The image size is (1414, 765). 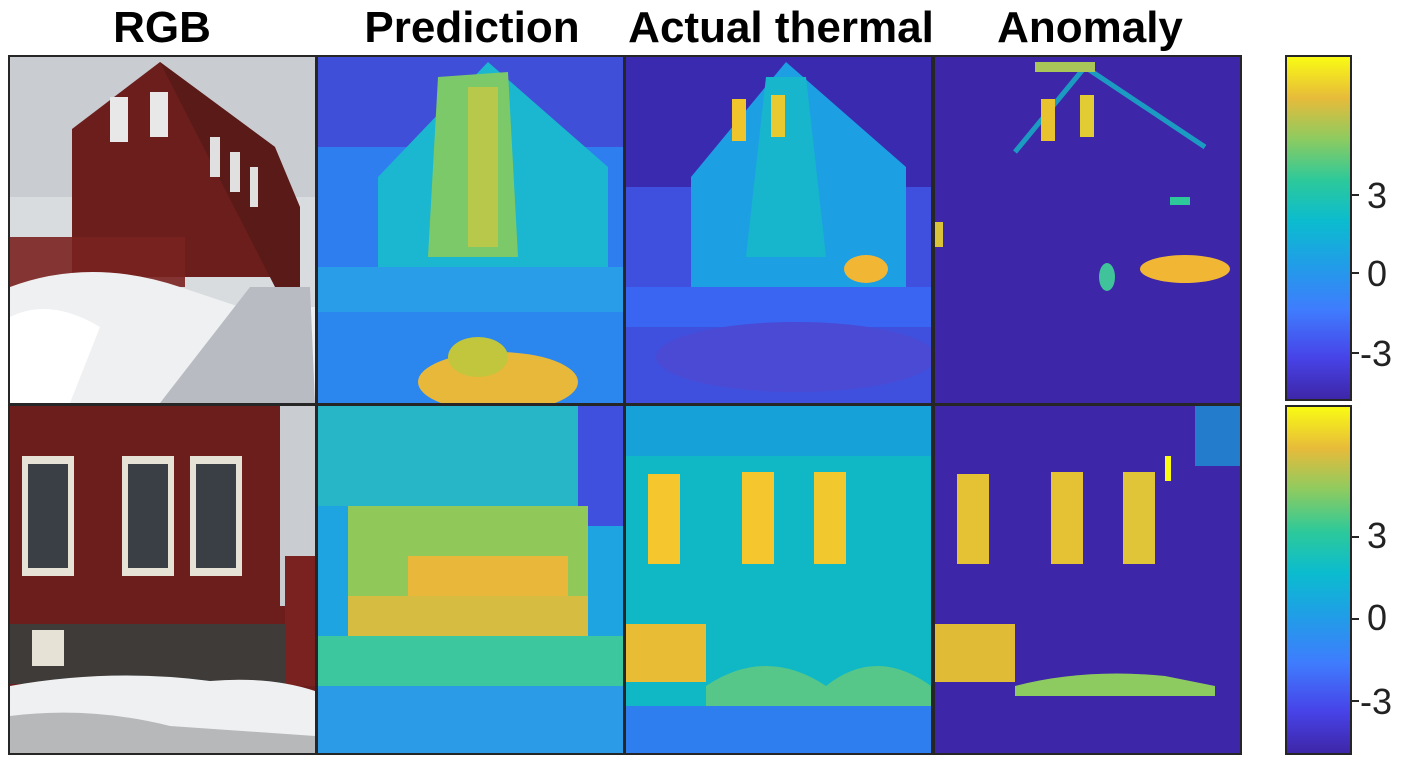 I want to click on column-title-prediction: Prediction, so click(x=472, y=27).